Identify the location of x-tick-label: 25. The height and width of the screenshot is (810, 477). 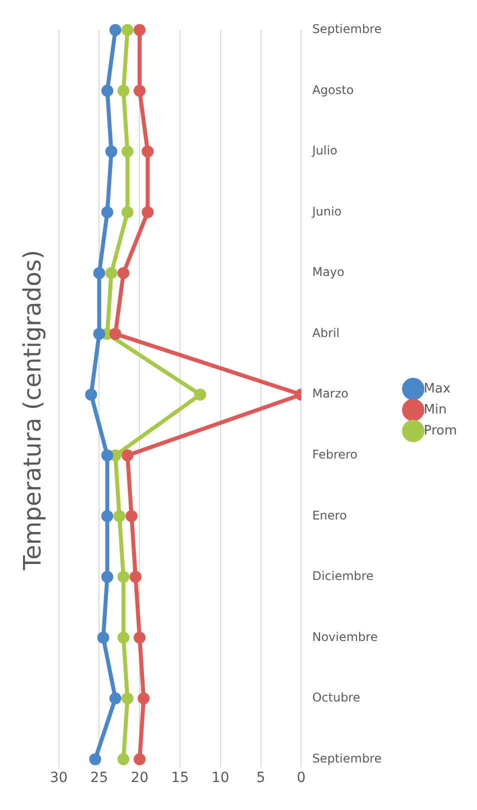
(99, 778).